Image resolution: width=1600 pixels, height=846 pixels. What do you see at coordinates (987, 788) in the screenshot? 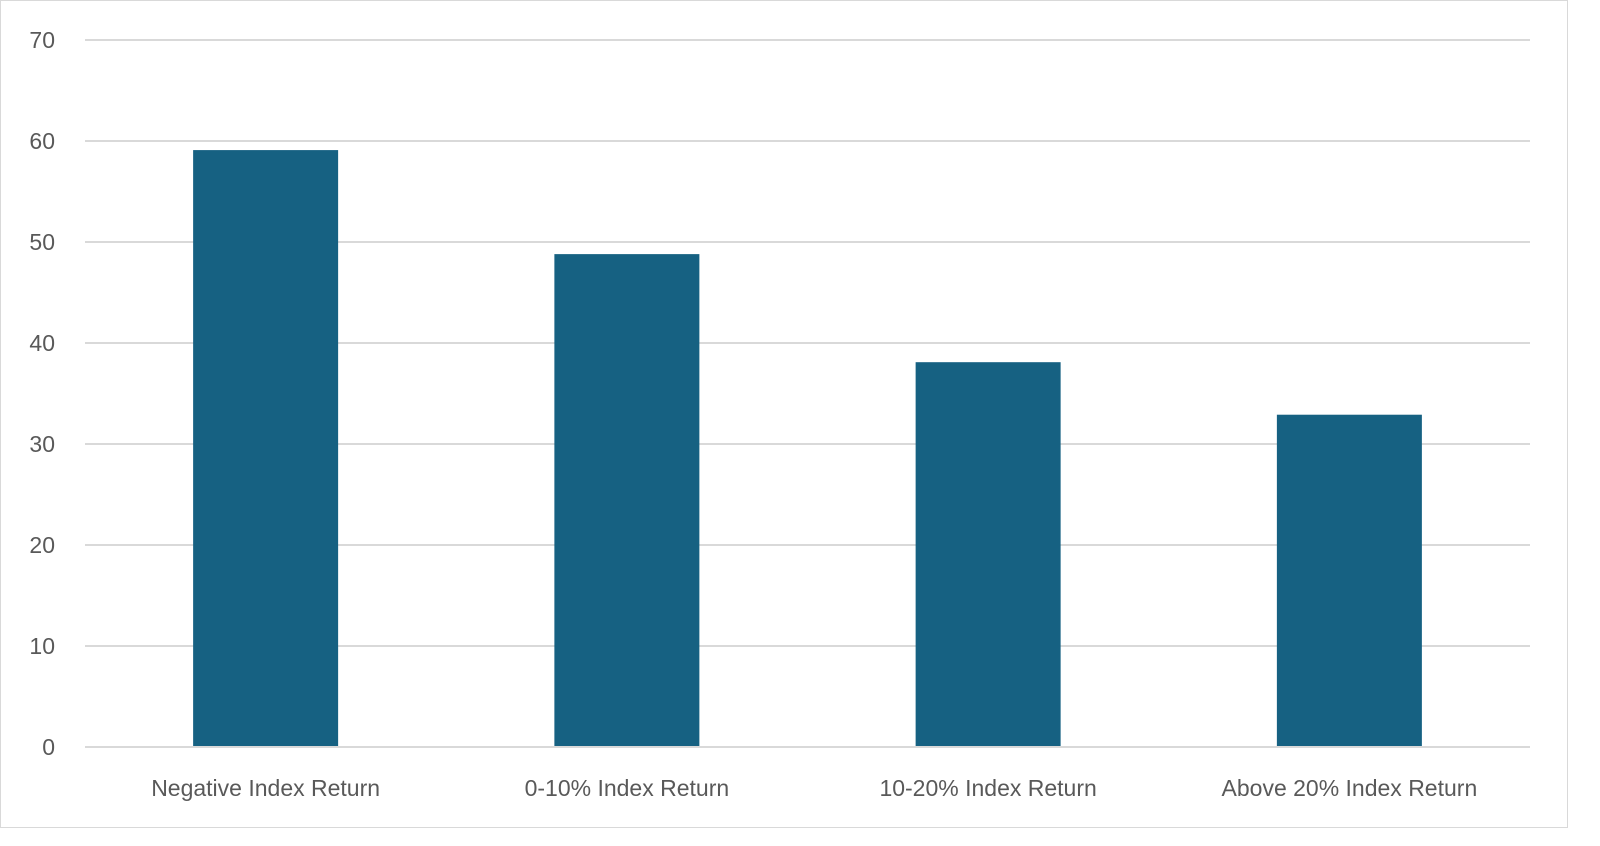
I see `x-tick-label: 10-20% Index Return` at bounding box center [987, 788].